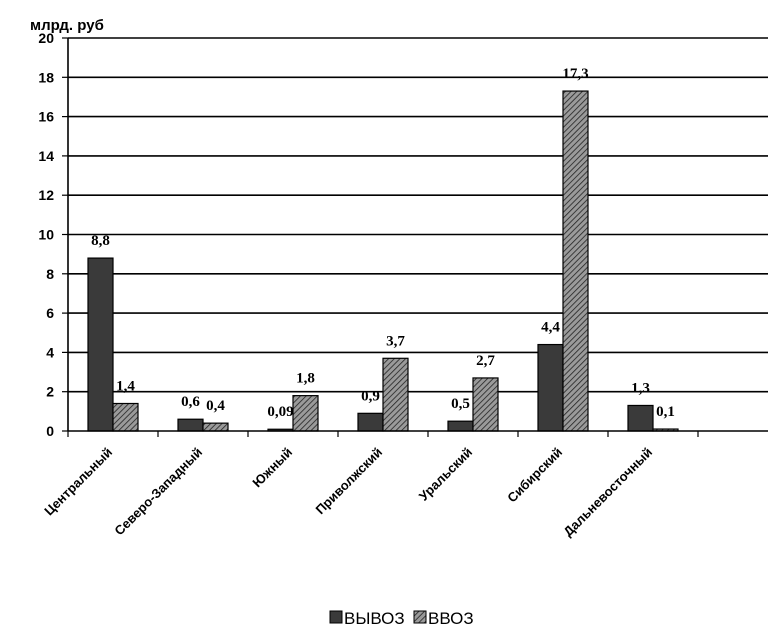  Describe the element at coordinates (67, 25) in the screenshot. I see `y-axis-unit-label: млрд. руб` at that location.